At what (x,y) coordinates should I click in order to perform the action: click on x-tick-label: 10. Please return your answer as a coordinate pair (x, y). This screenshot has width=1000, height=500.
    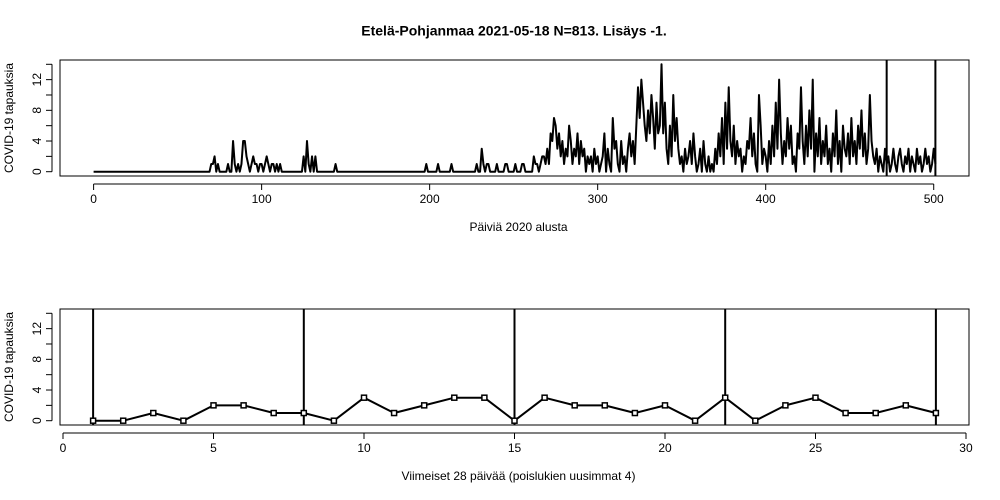
    Looking at the image, I should click on (364, 448).